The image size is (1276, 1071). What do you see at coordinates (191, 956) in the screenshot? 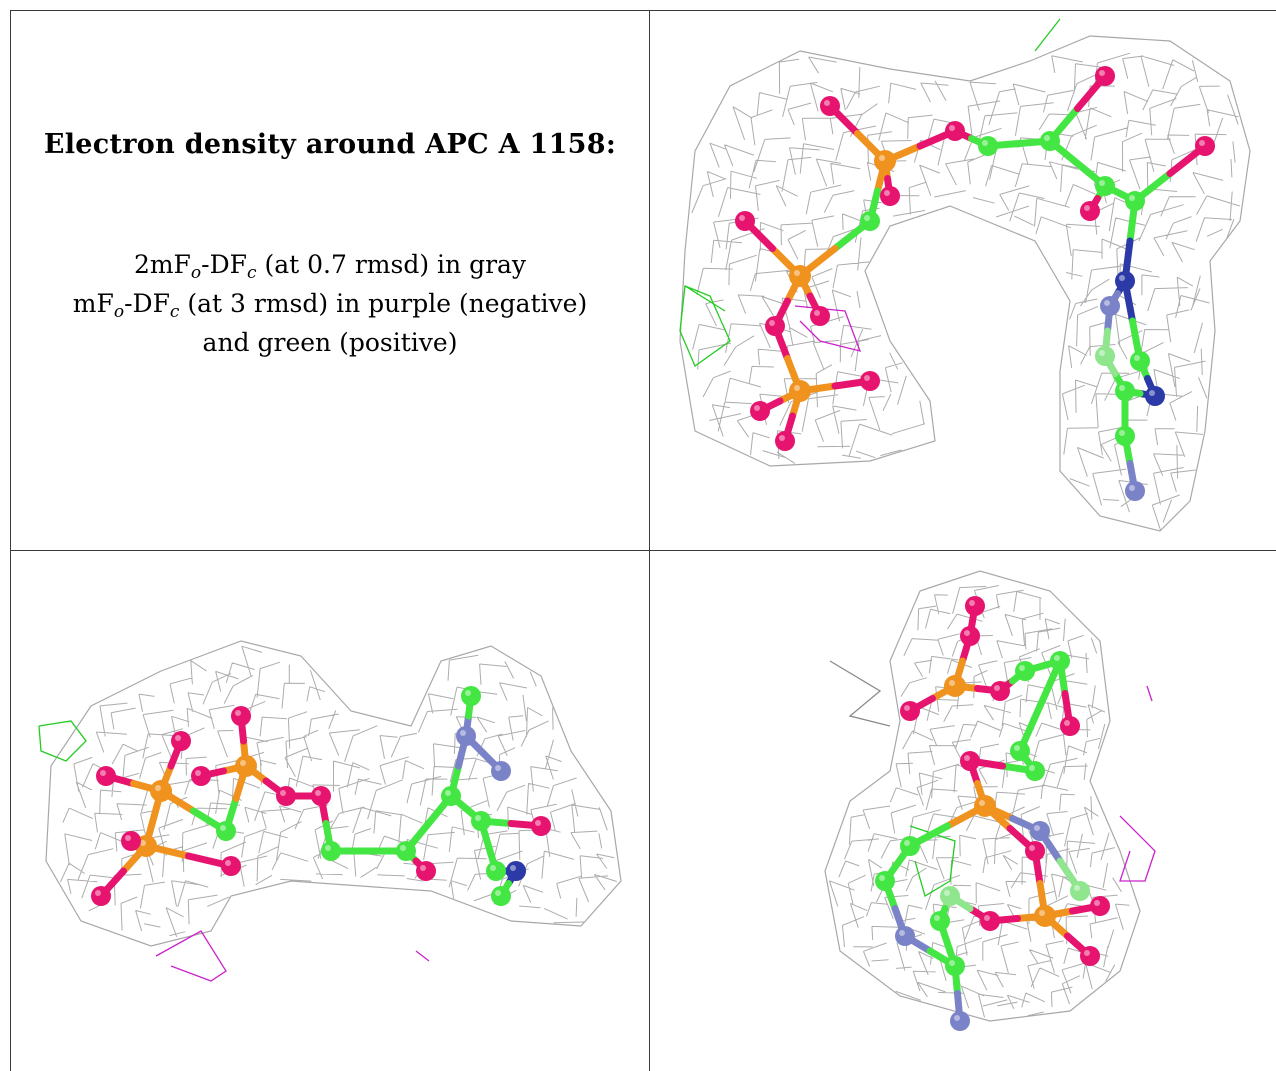
I see `negative-density-blob` at bounding box center [191, 956].